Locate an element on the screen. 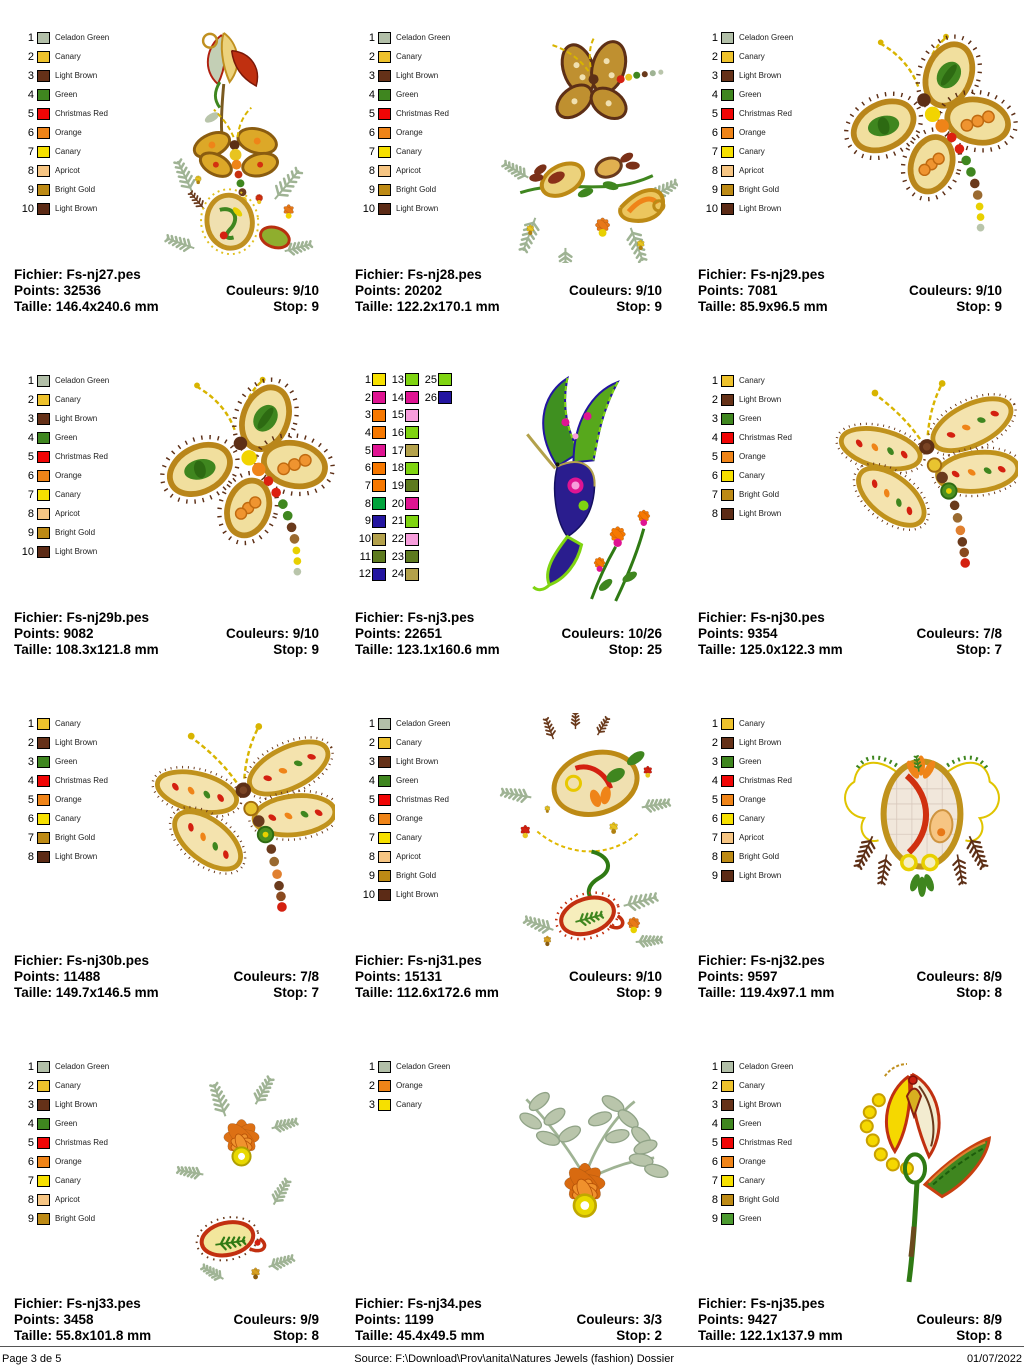 This screenshot has height=1370, width=1024. design-size: Taille: 125.0x122.3 mm is located at coordinates (770, 649).